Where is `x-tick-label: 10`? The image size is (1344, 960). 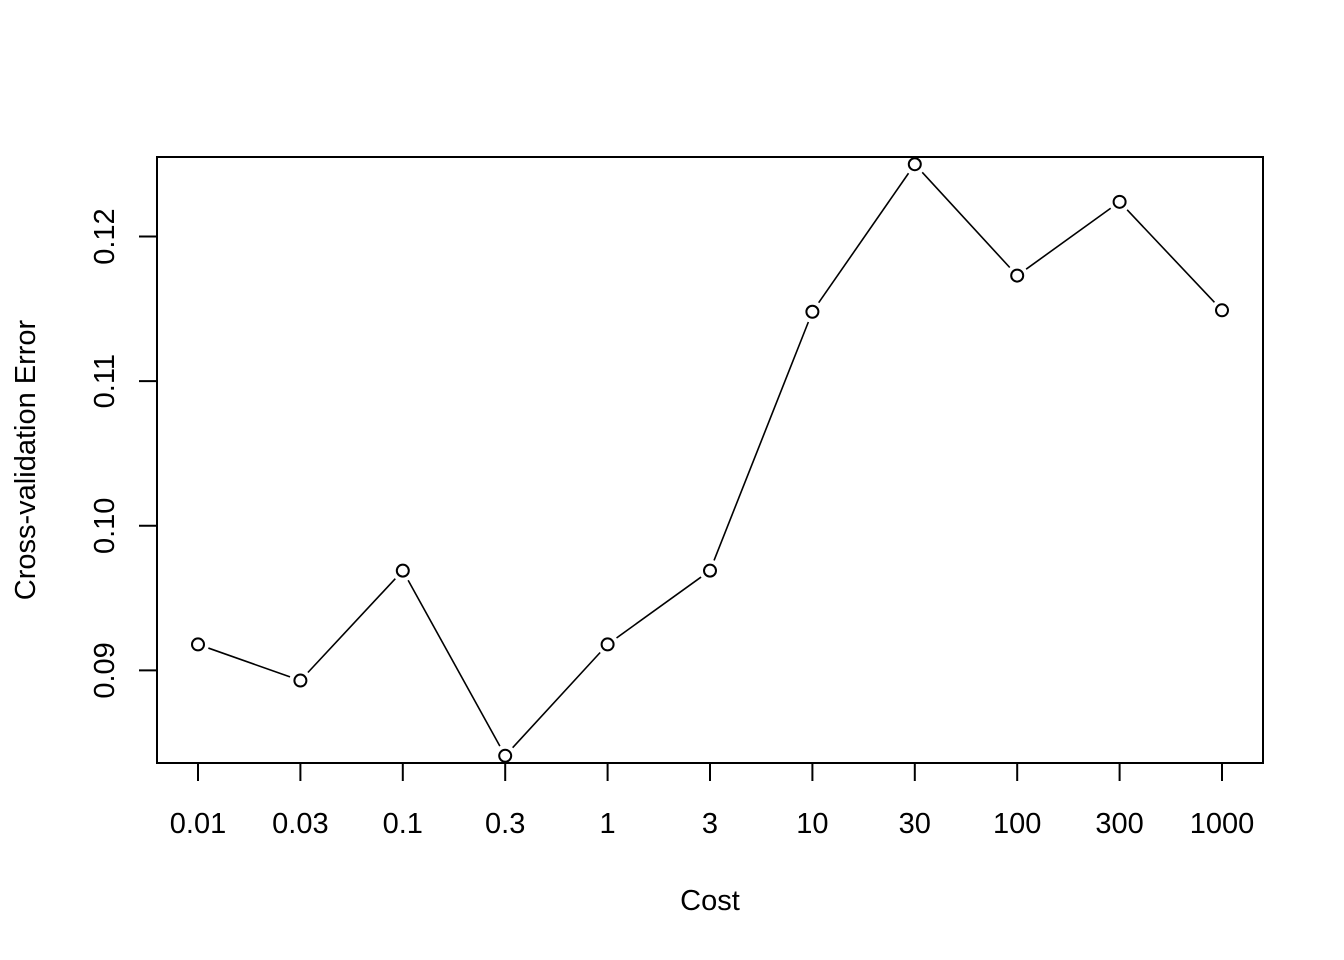 x-tick-label: 10 is located at coordinates (812, 824).